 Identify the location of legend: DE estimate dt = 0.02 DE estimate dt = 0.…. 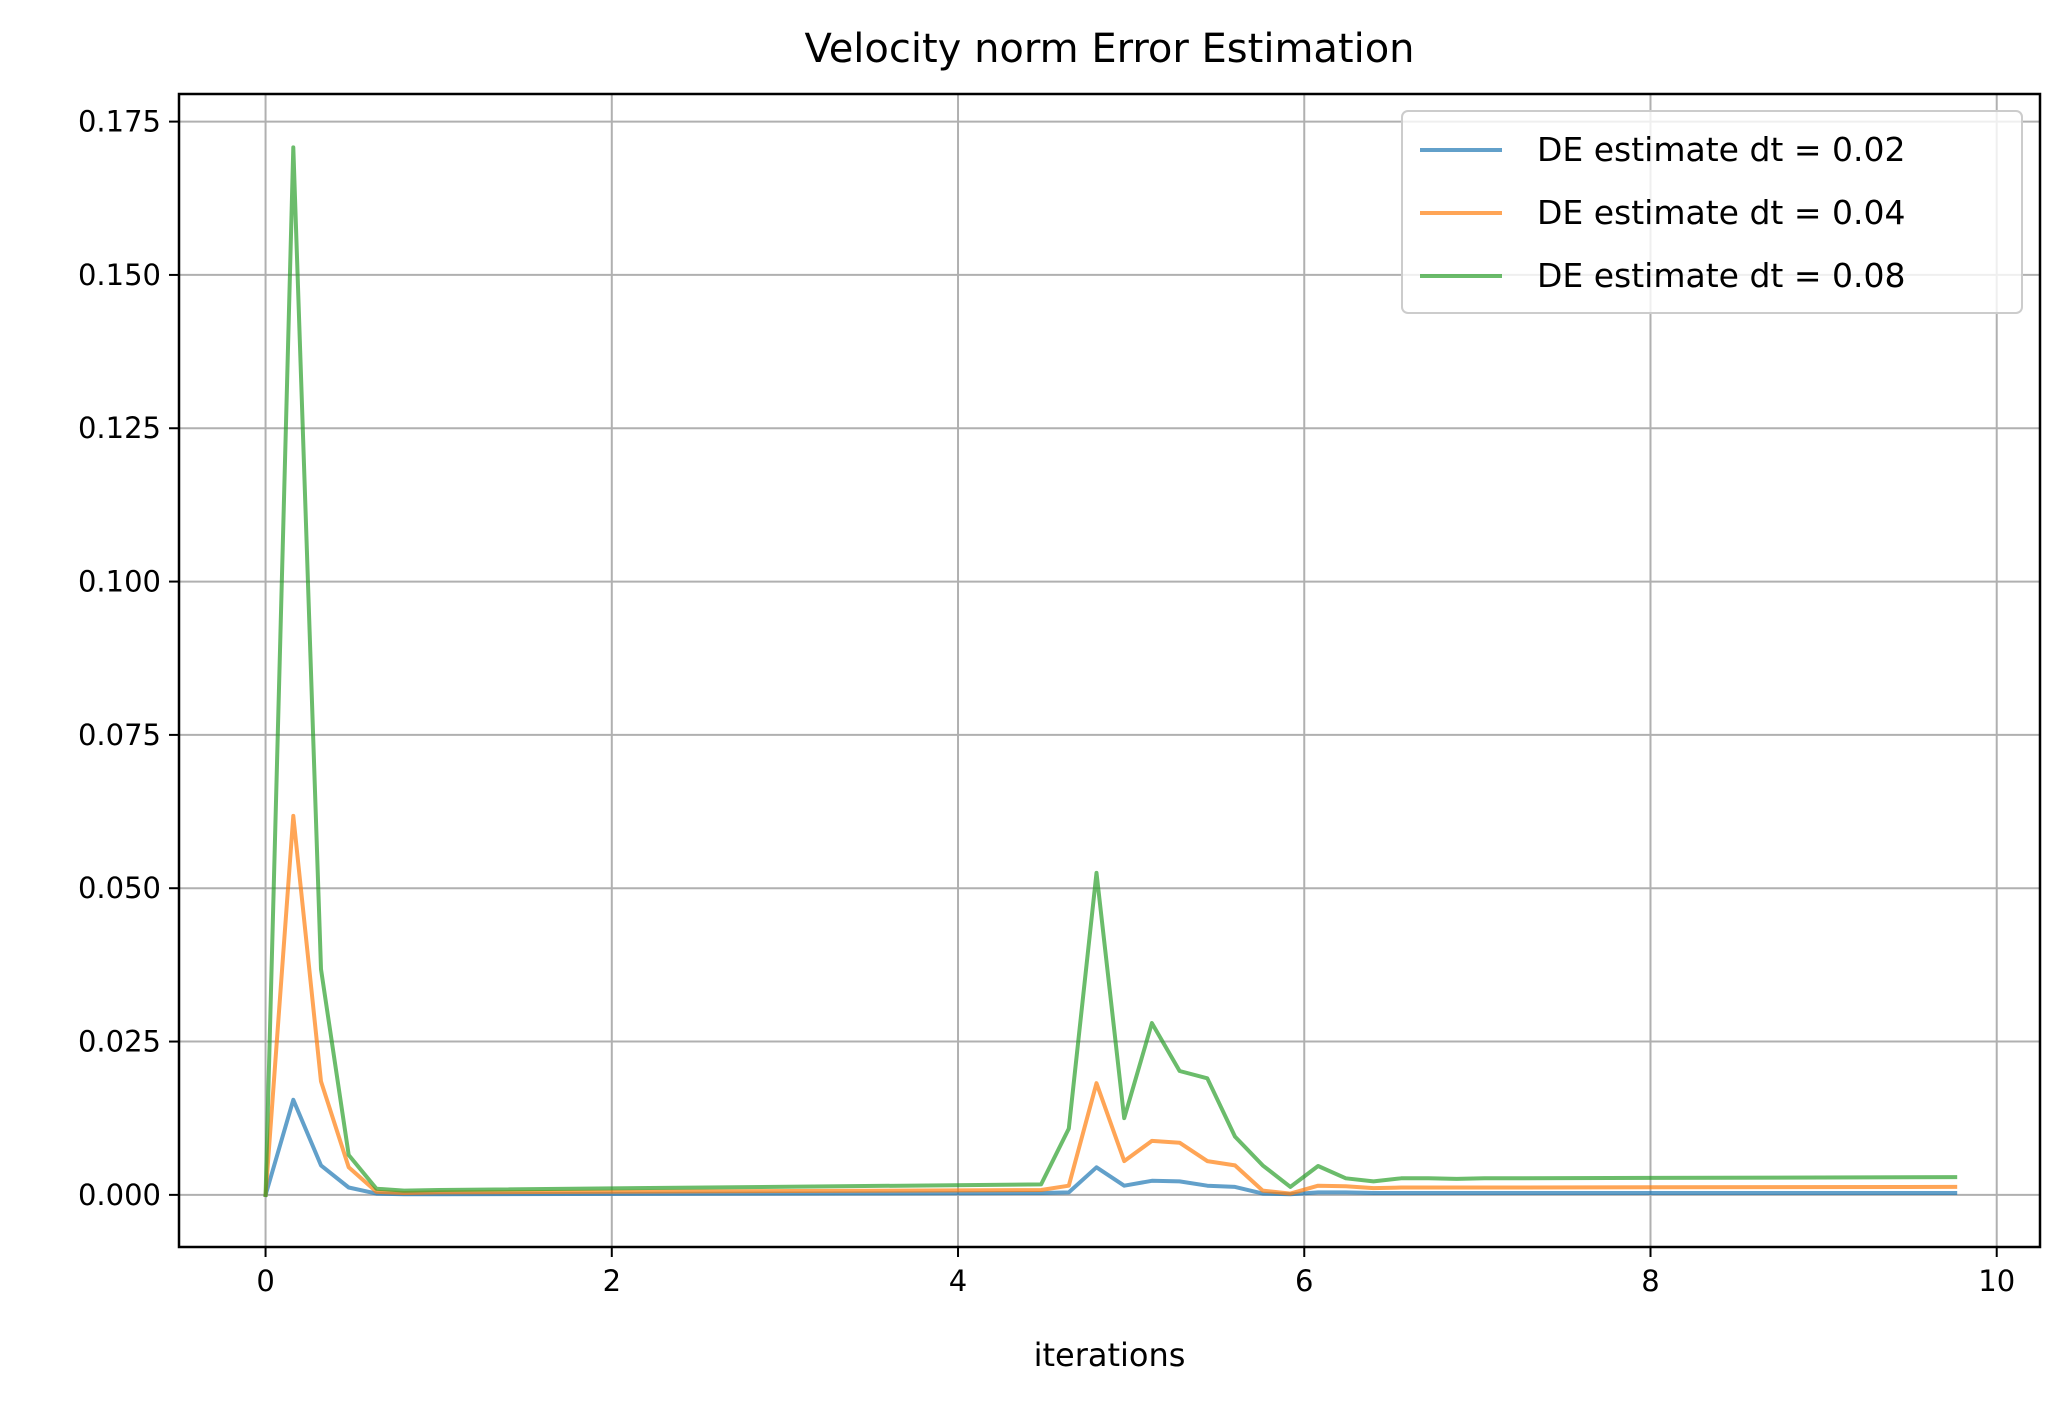
(1712, 212).